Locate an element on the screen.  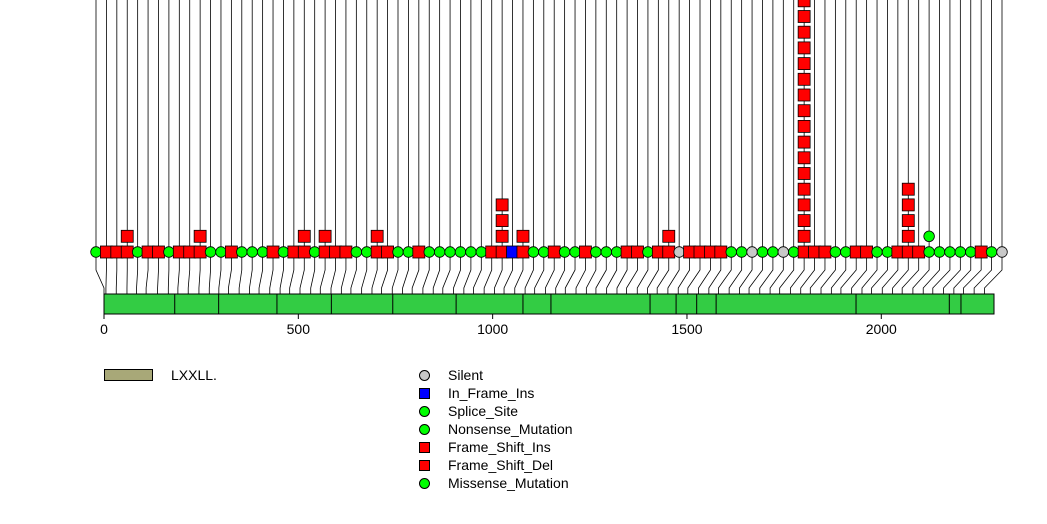
legend-missense-mutation: Missense_Mutation is located at coordinates (494, 483).